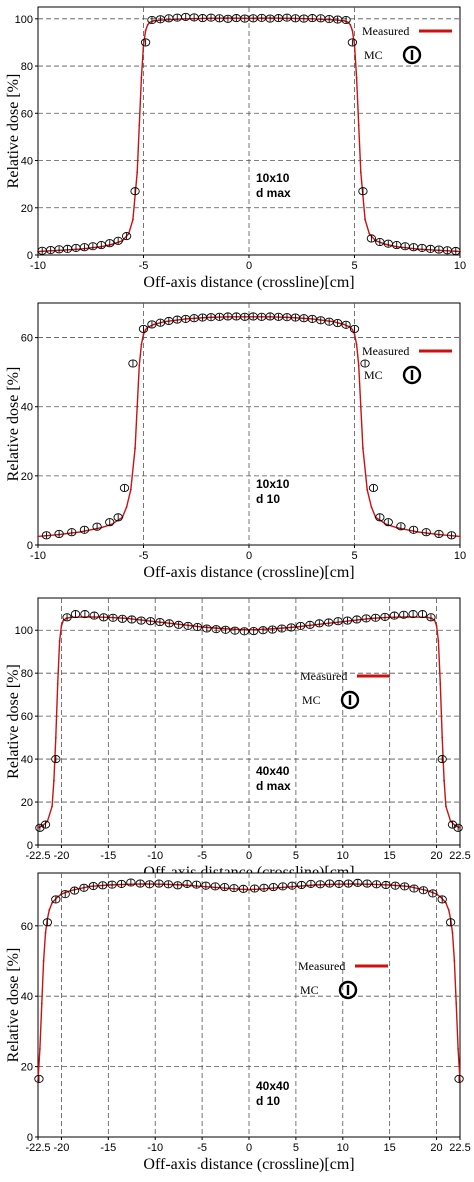  I want to click on x-tick-label: -10, so click(155, 856).